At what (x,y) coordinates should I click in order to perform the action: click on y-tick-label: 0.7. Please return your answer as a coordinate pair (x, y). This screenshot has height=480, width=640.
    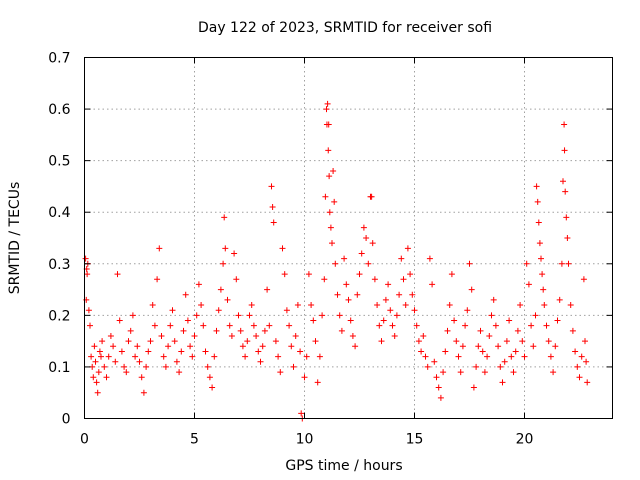
    Looking at the image, I should click on (59, 59).